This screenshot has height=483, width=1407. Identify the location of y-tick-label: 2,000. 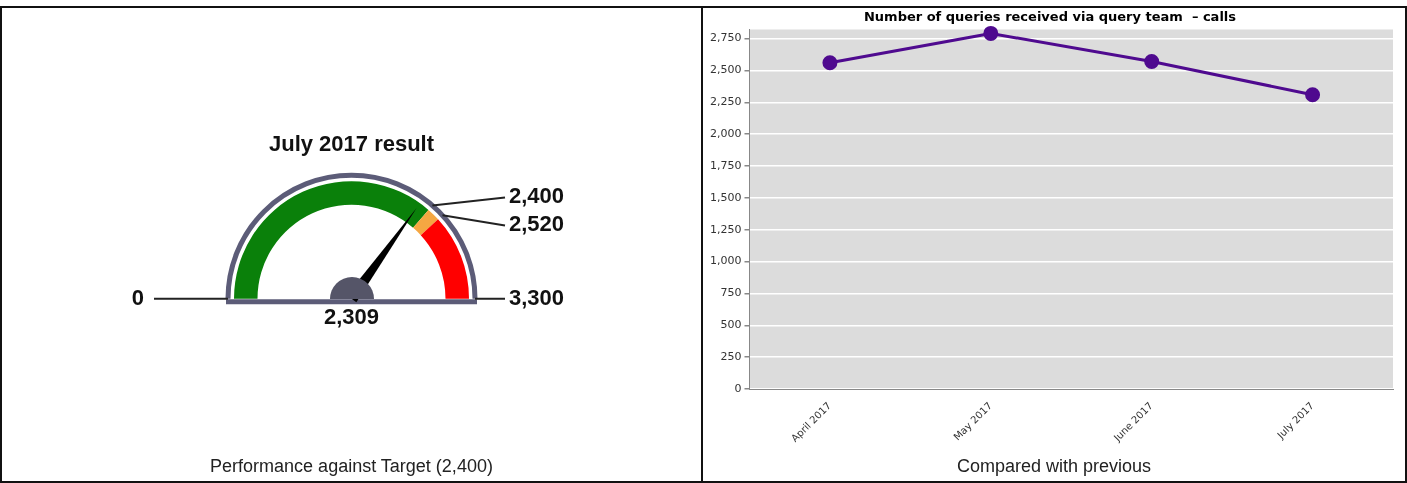
(725, 133).